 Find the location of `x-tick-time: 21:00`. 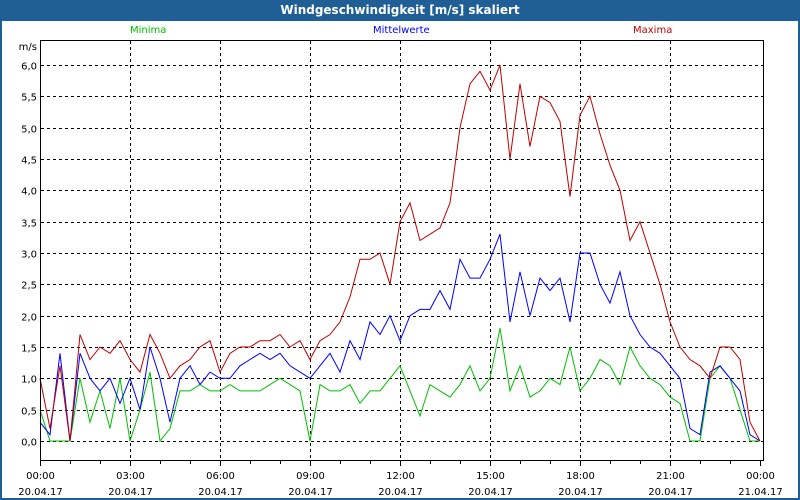

x-tick-time: 21:00 is located at coordinates (670, 476).